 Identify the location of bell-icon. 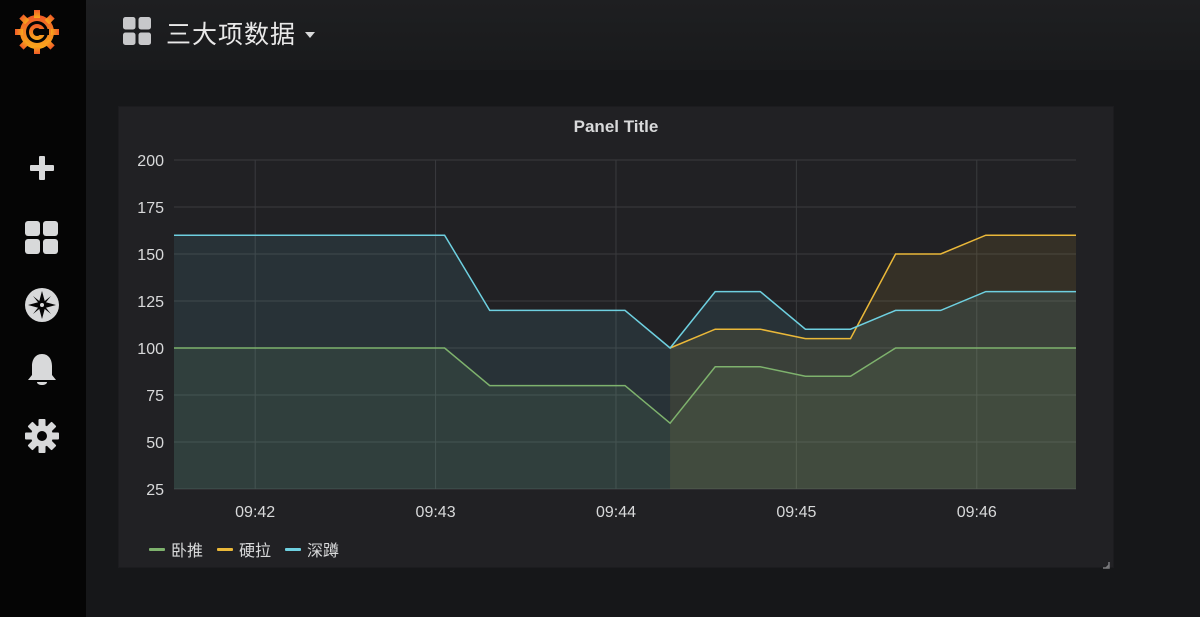
(42, 370).